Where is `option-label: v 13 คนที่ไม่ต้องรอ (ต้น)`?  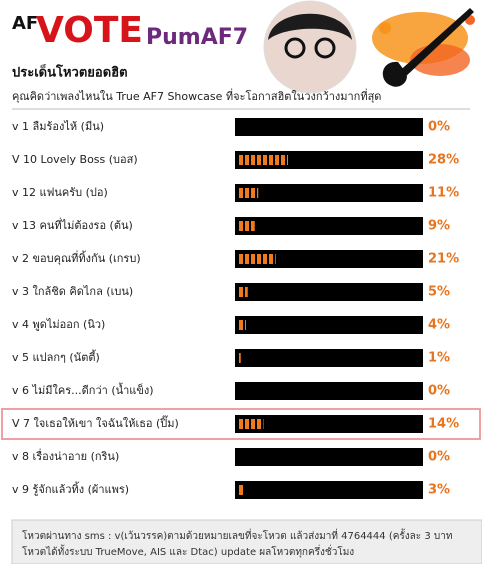
option-label: v 13 คนที่ไม่ต้องรอ (ต้น) is located at coordinates (72, 224).